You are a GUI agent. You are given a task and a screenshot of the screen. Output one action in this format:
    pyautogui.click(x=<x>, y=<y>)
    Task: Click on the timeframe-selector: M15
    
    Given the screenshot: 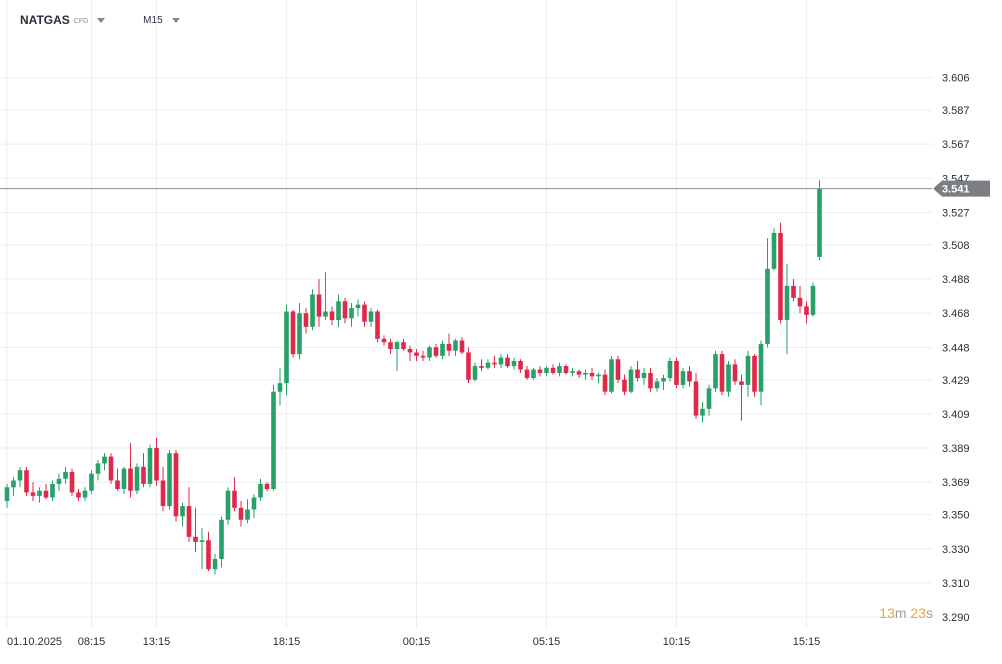 What is the action you would take?
    pyautogui.click(x=161, y=20)
    